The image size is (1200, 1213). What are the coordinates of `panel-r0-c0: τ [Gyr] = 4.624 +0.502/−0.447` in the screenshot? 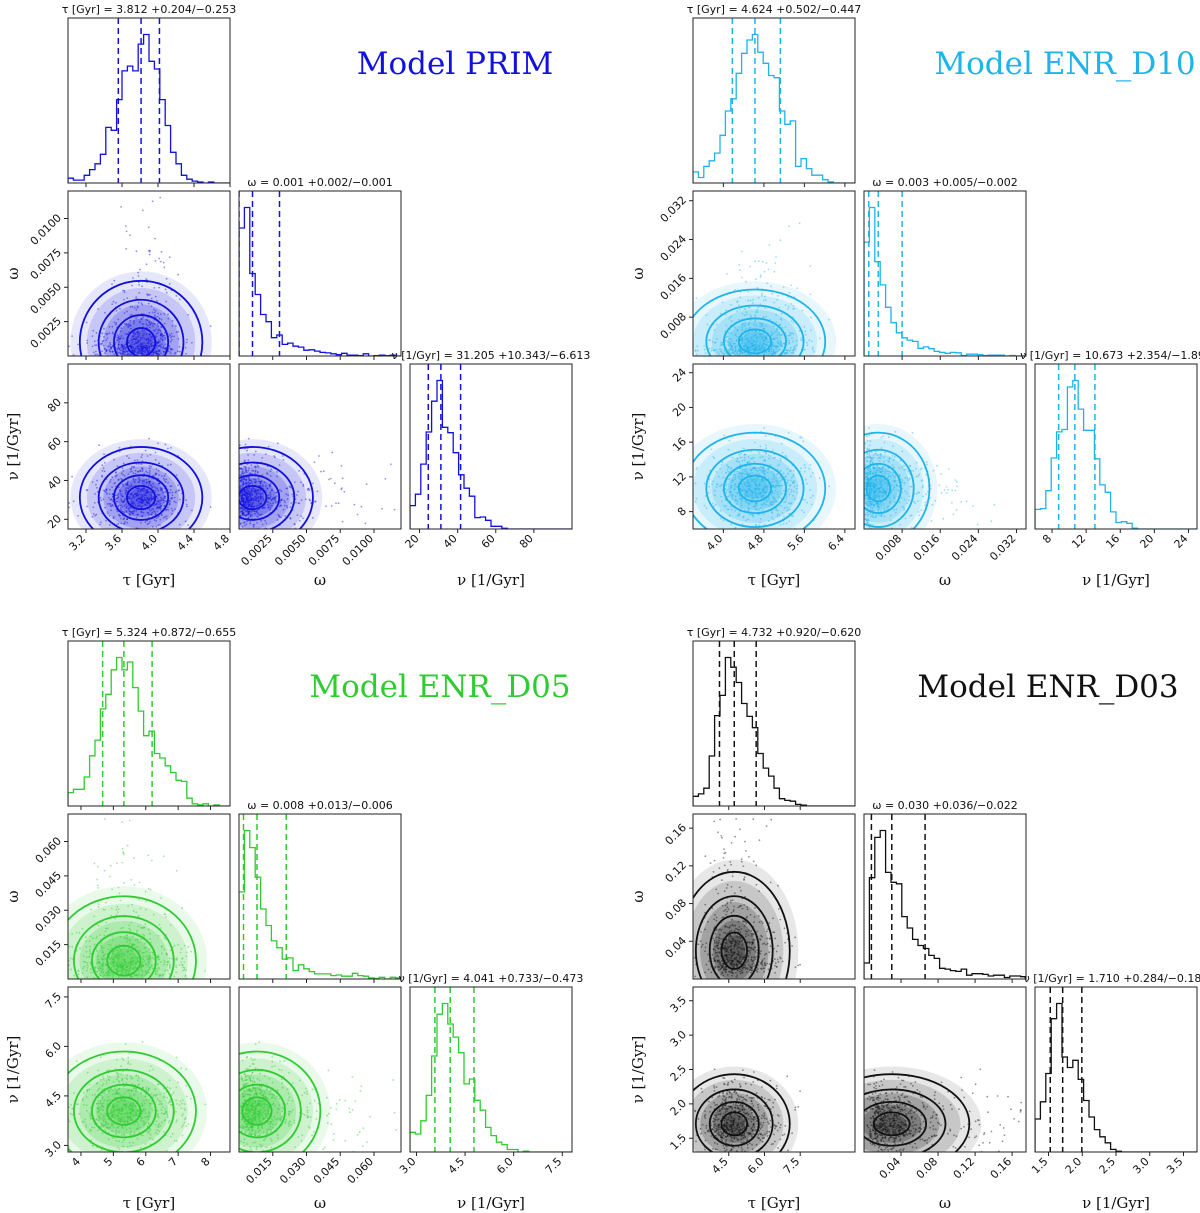 It's located at (774, 95).